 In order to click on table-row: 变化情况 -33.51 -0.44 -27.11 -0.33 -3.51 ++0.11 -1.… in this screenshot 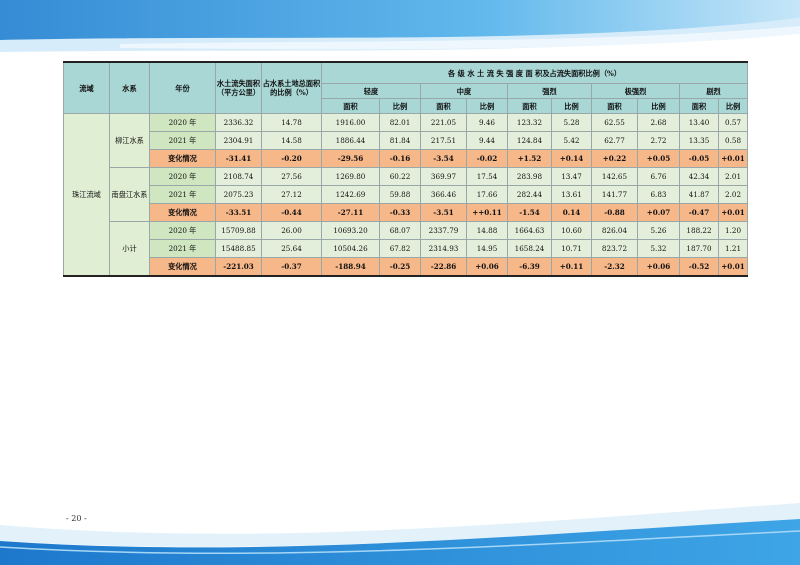, I will do `click(406, 212)`.